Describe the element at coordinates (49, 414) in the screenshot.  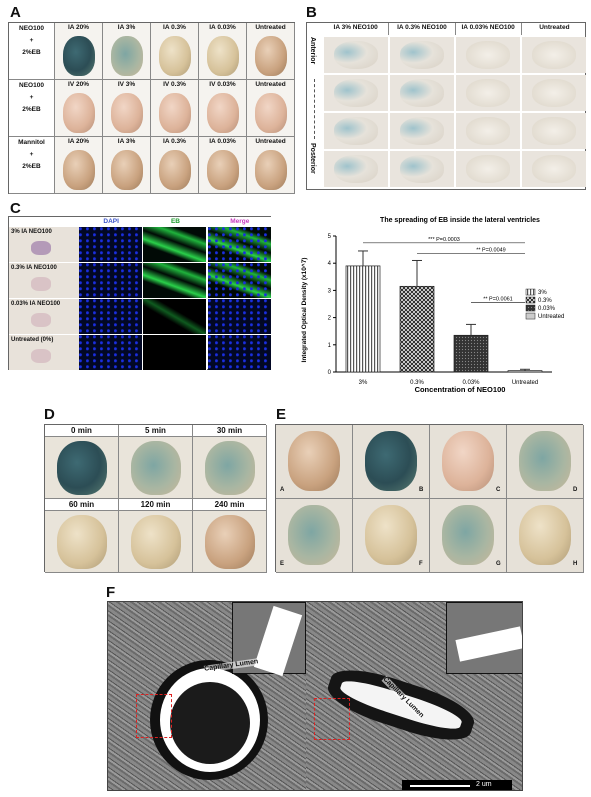
I see `panel-label-d: D` at that location.